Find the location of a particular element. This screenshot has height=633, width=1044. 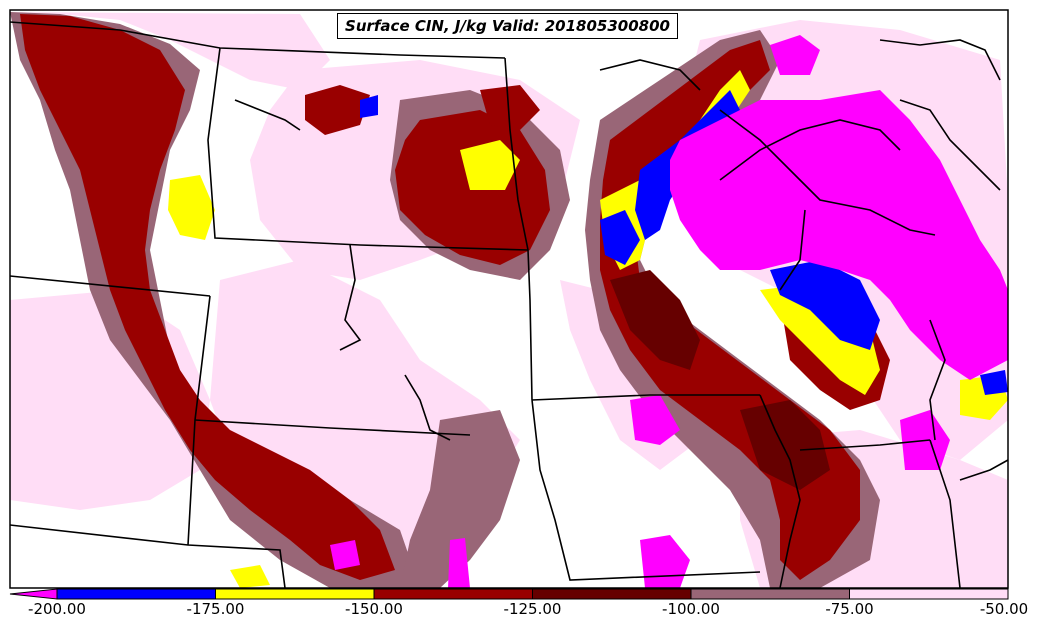

cin-very-strong-region is located at coordinates (839, 235).